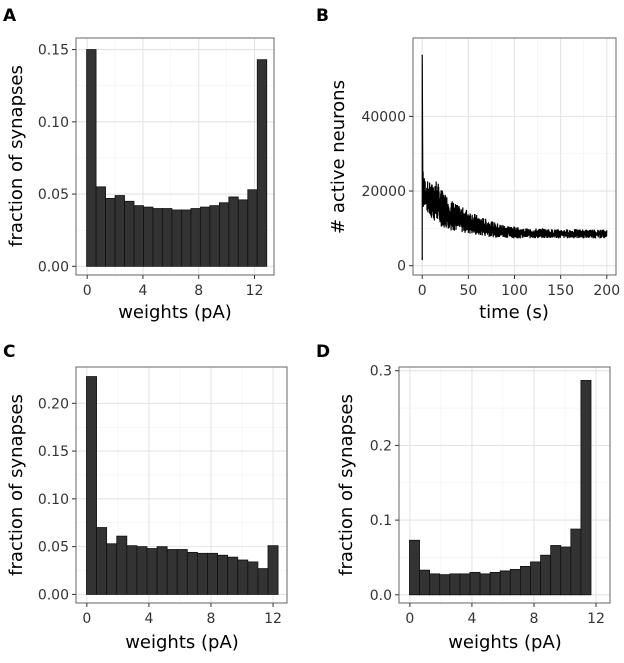 The width and height of the screenshot is (624, 663). I want to click on panel-d-x-tick-label: 12, so click(596, 619).